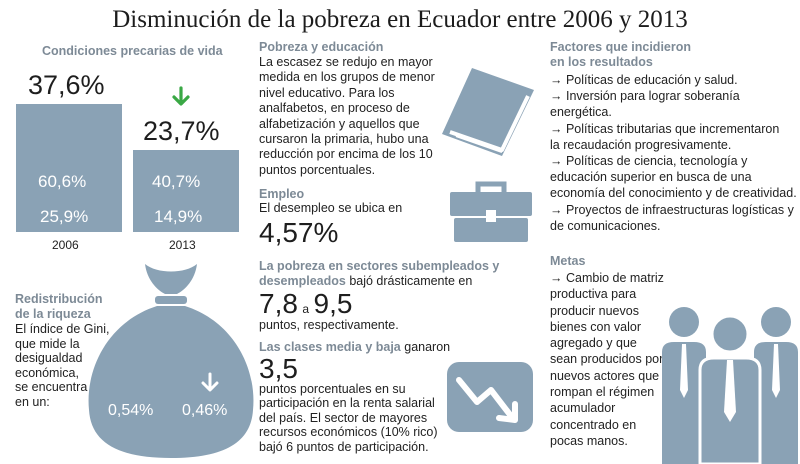  Describe the element at coordinates (644, 80) in the screenshot. I see `text-line: → Políticas de educación y salud.` at that location.